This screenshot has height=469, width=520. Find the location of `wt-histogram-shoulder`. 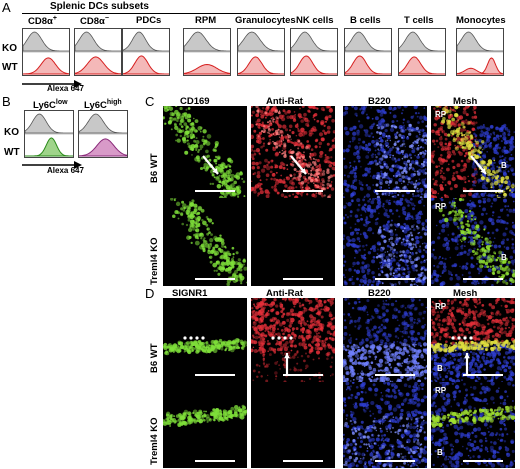

wt-histogram-shoulder is located at coordinates (480, 71).